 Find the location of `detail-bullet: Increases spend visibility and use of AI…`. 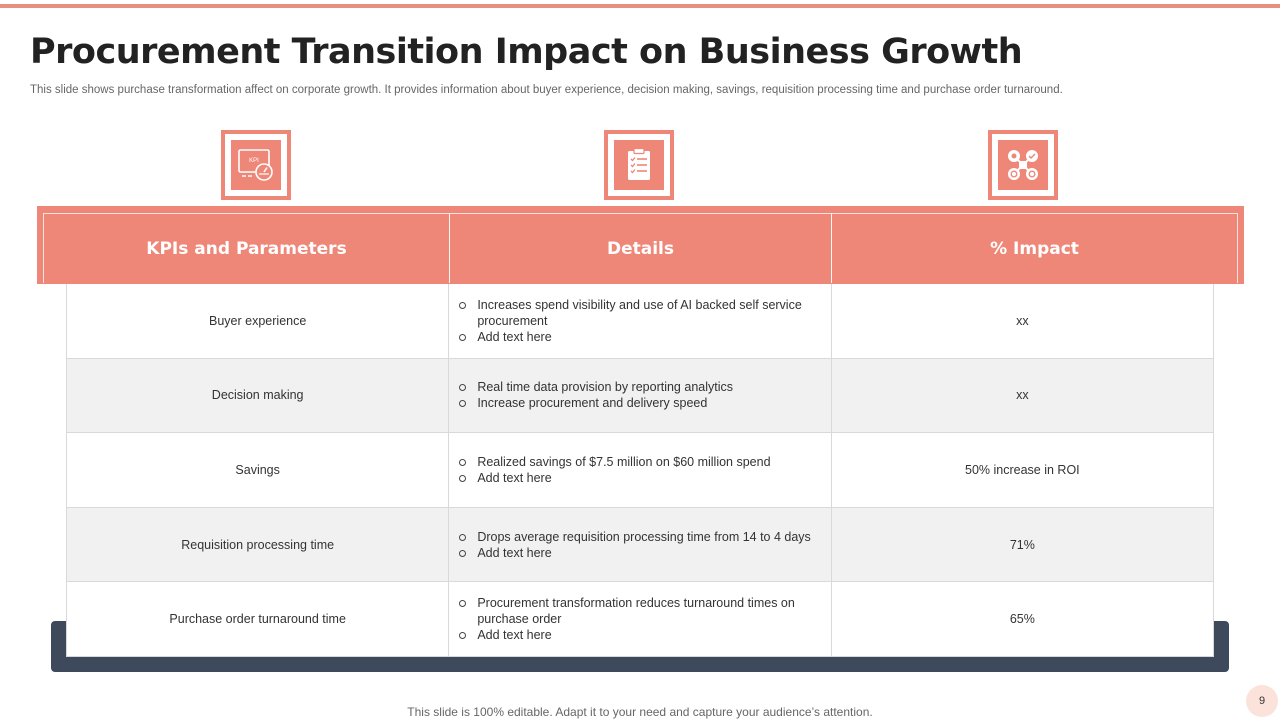

detail-bullet: Increases spend visibility and use of AI… is located at coordinates (637, 313).